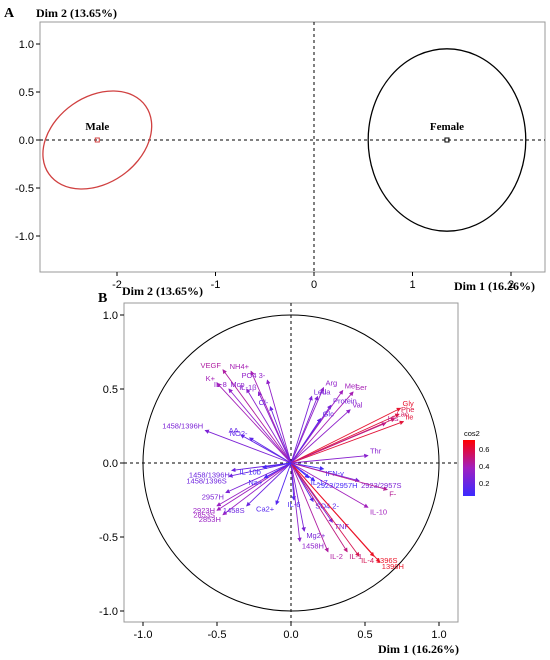 This screenshot has width=550, height=660. I want to click on legend-tick: 0.6, so click(484, 449).